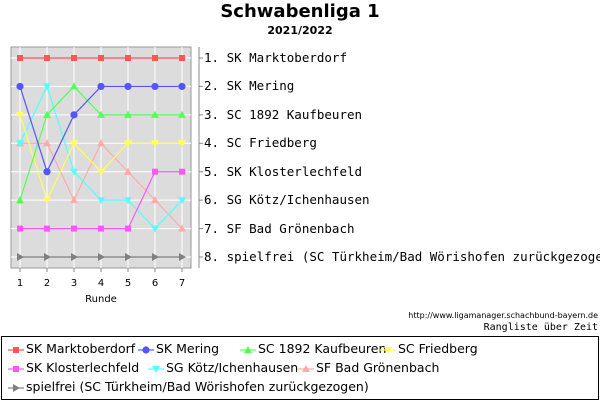  Describe the element at coordinates (20, 283) in the screenshot. I see `x-tick-label: 1` at that location.